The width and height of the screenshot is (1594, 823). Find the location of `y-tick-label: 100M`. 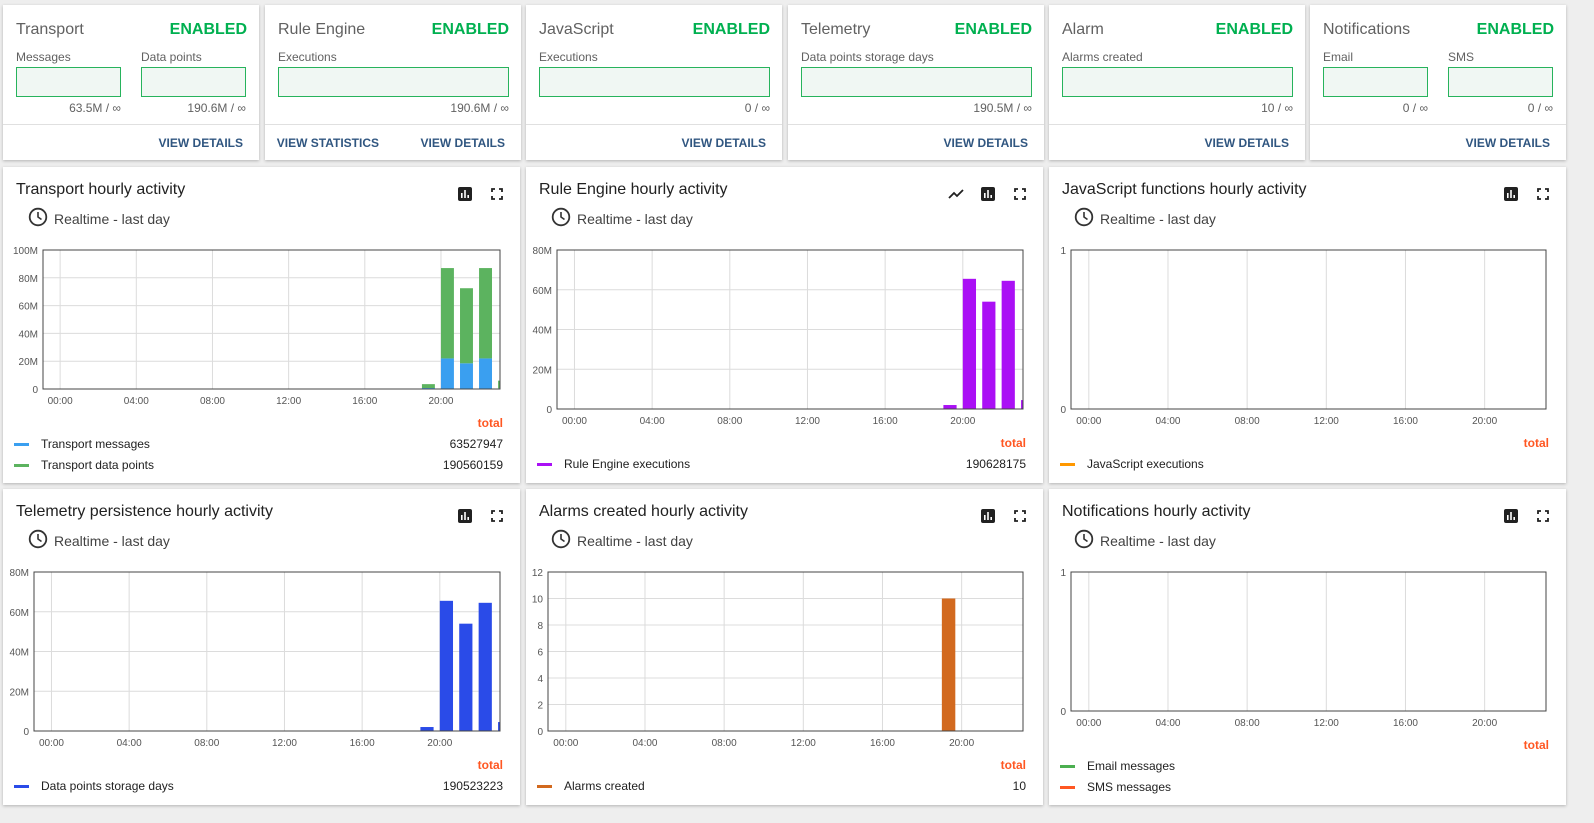

y-tick-label: 100M is located at coordinates (25, 251).